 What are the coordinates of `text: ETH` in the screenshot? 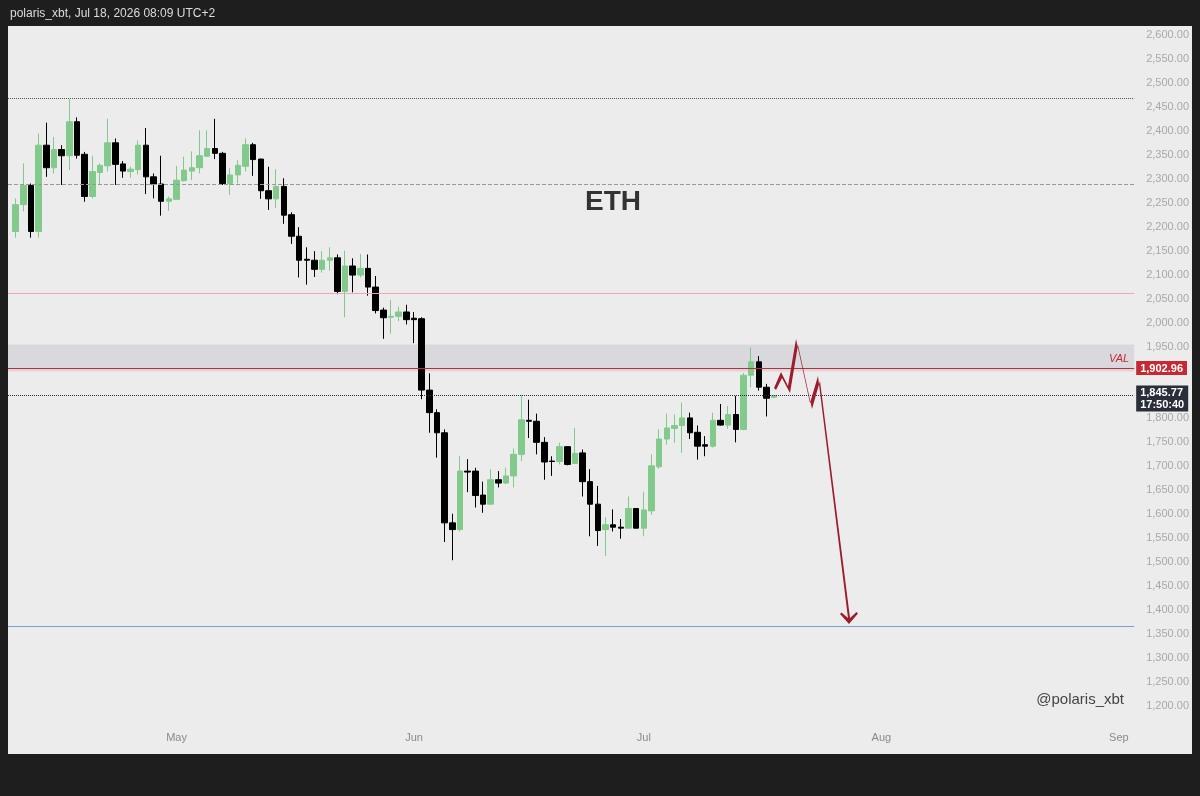 It's located at (613, 200).